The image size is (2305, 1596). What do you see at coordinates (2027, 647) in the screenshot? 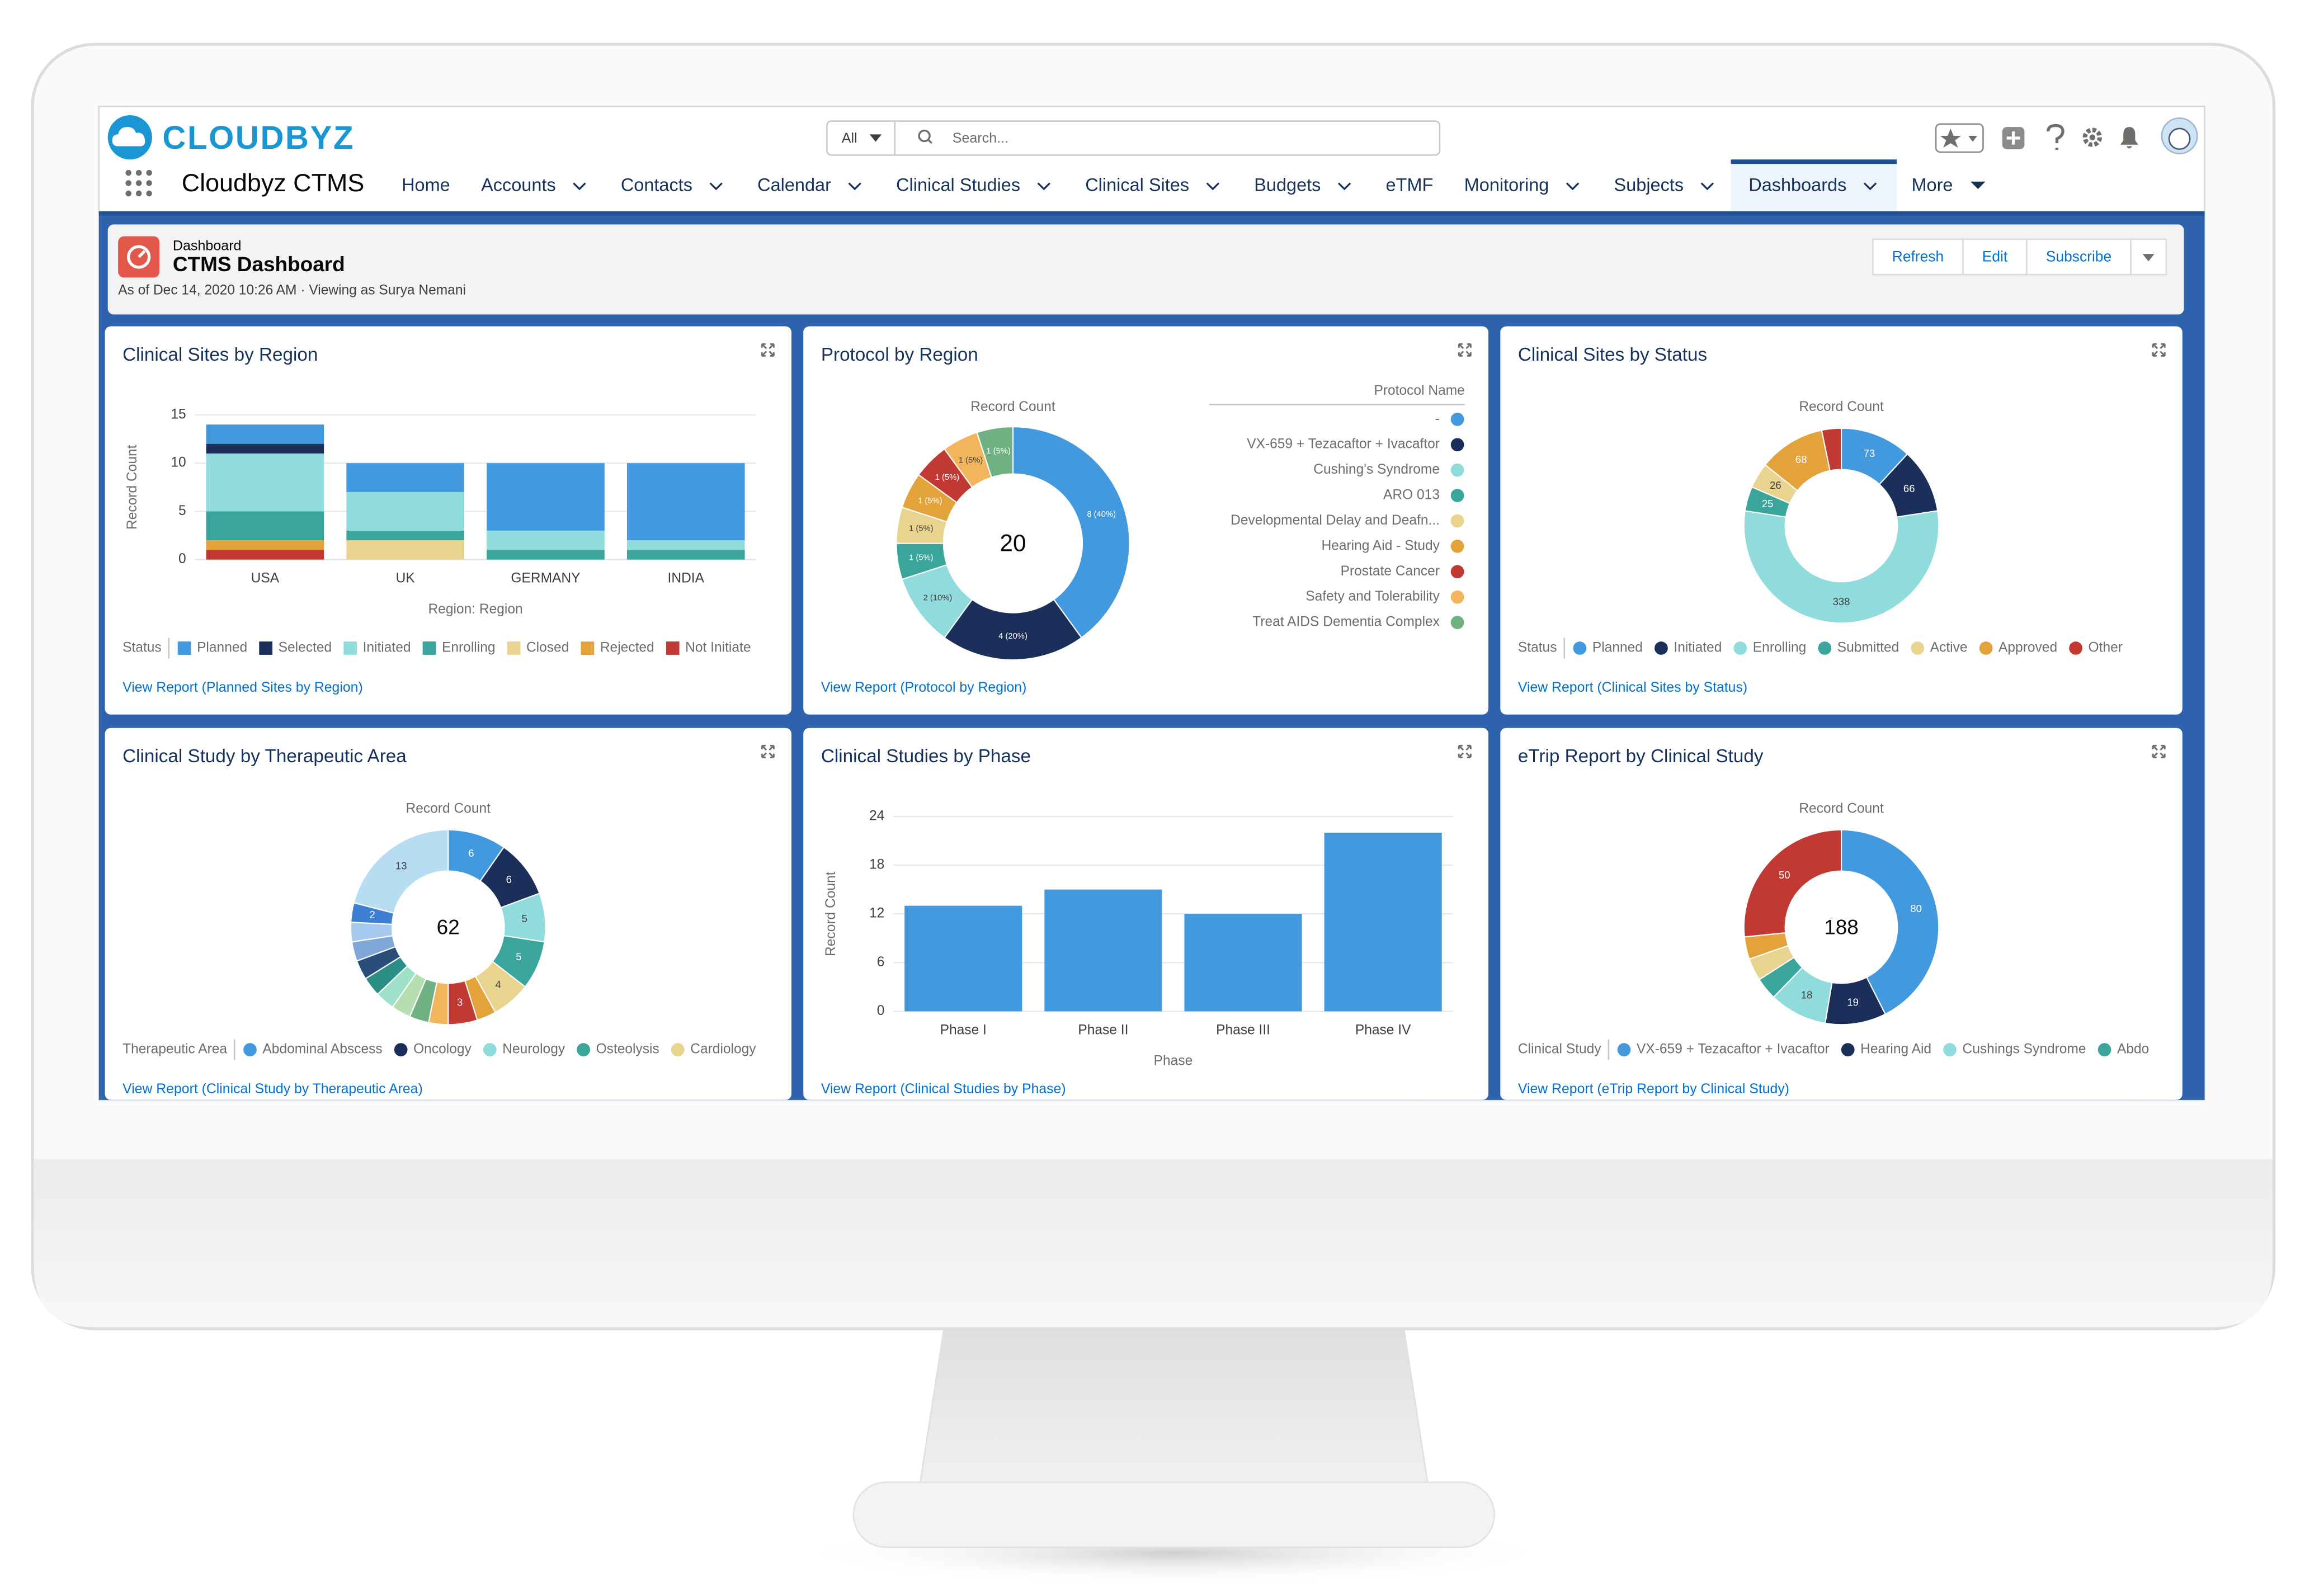
I see `legend-label: Approved` at bounding box center [2027, 647].